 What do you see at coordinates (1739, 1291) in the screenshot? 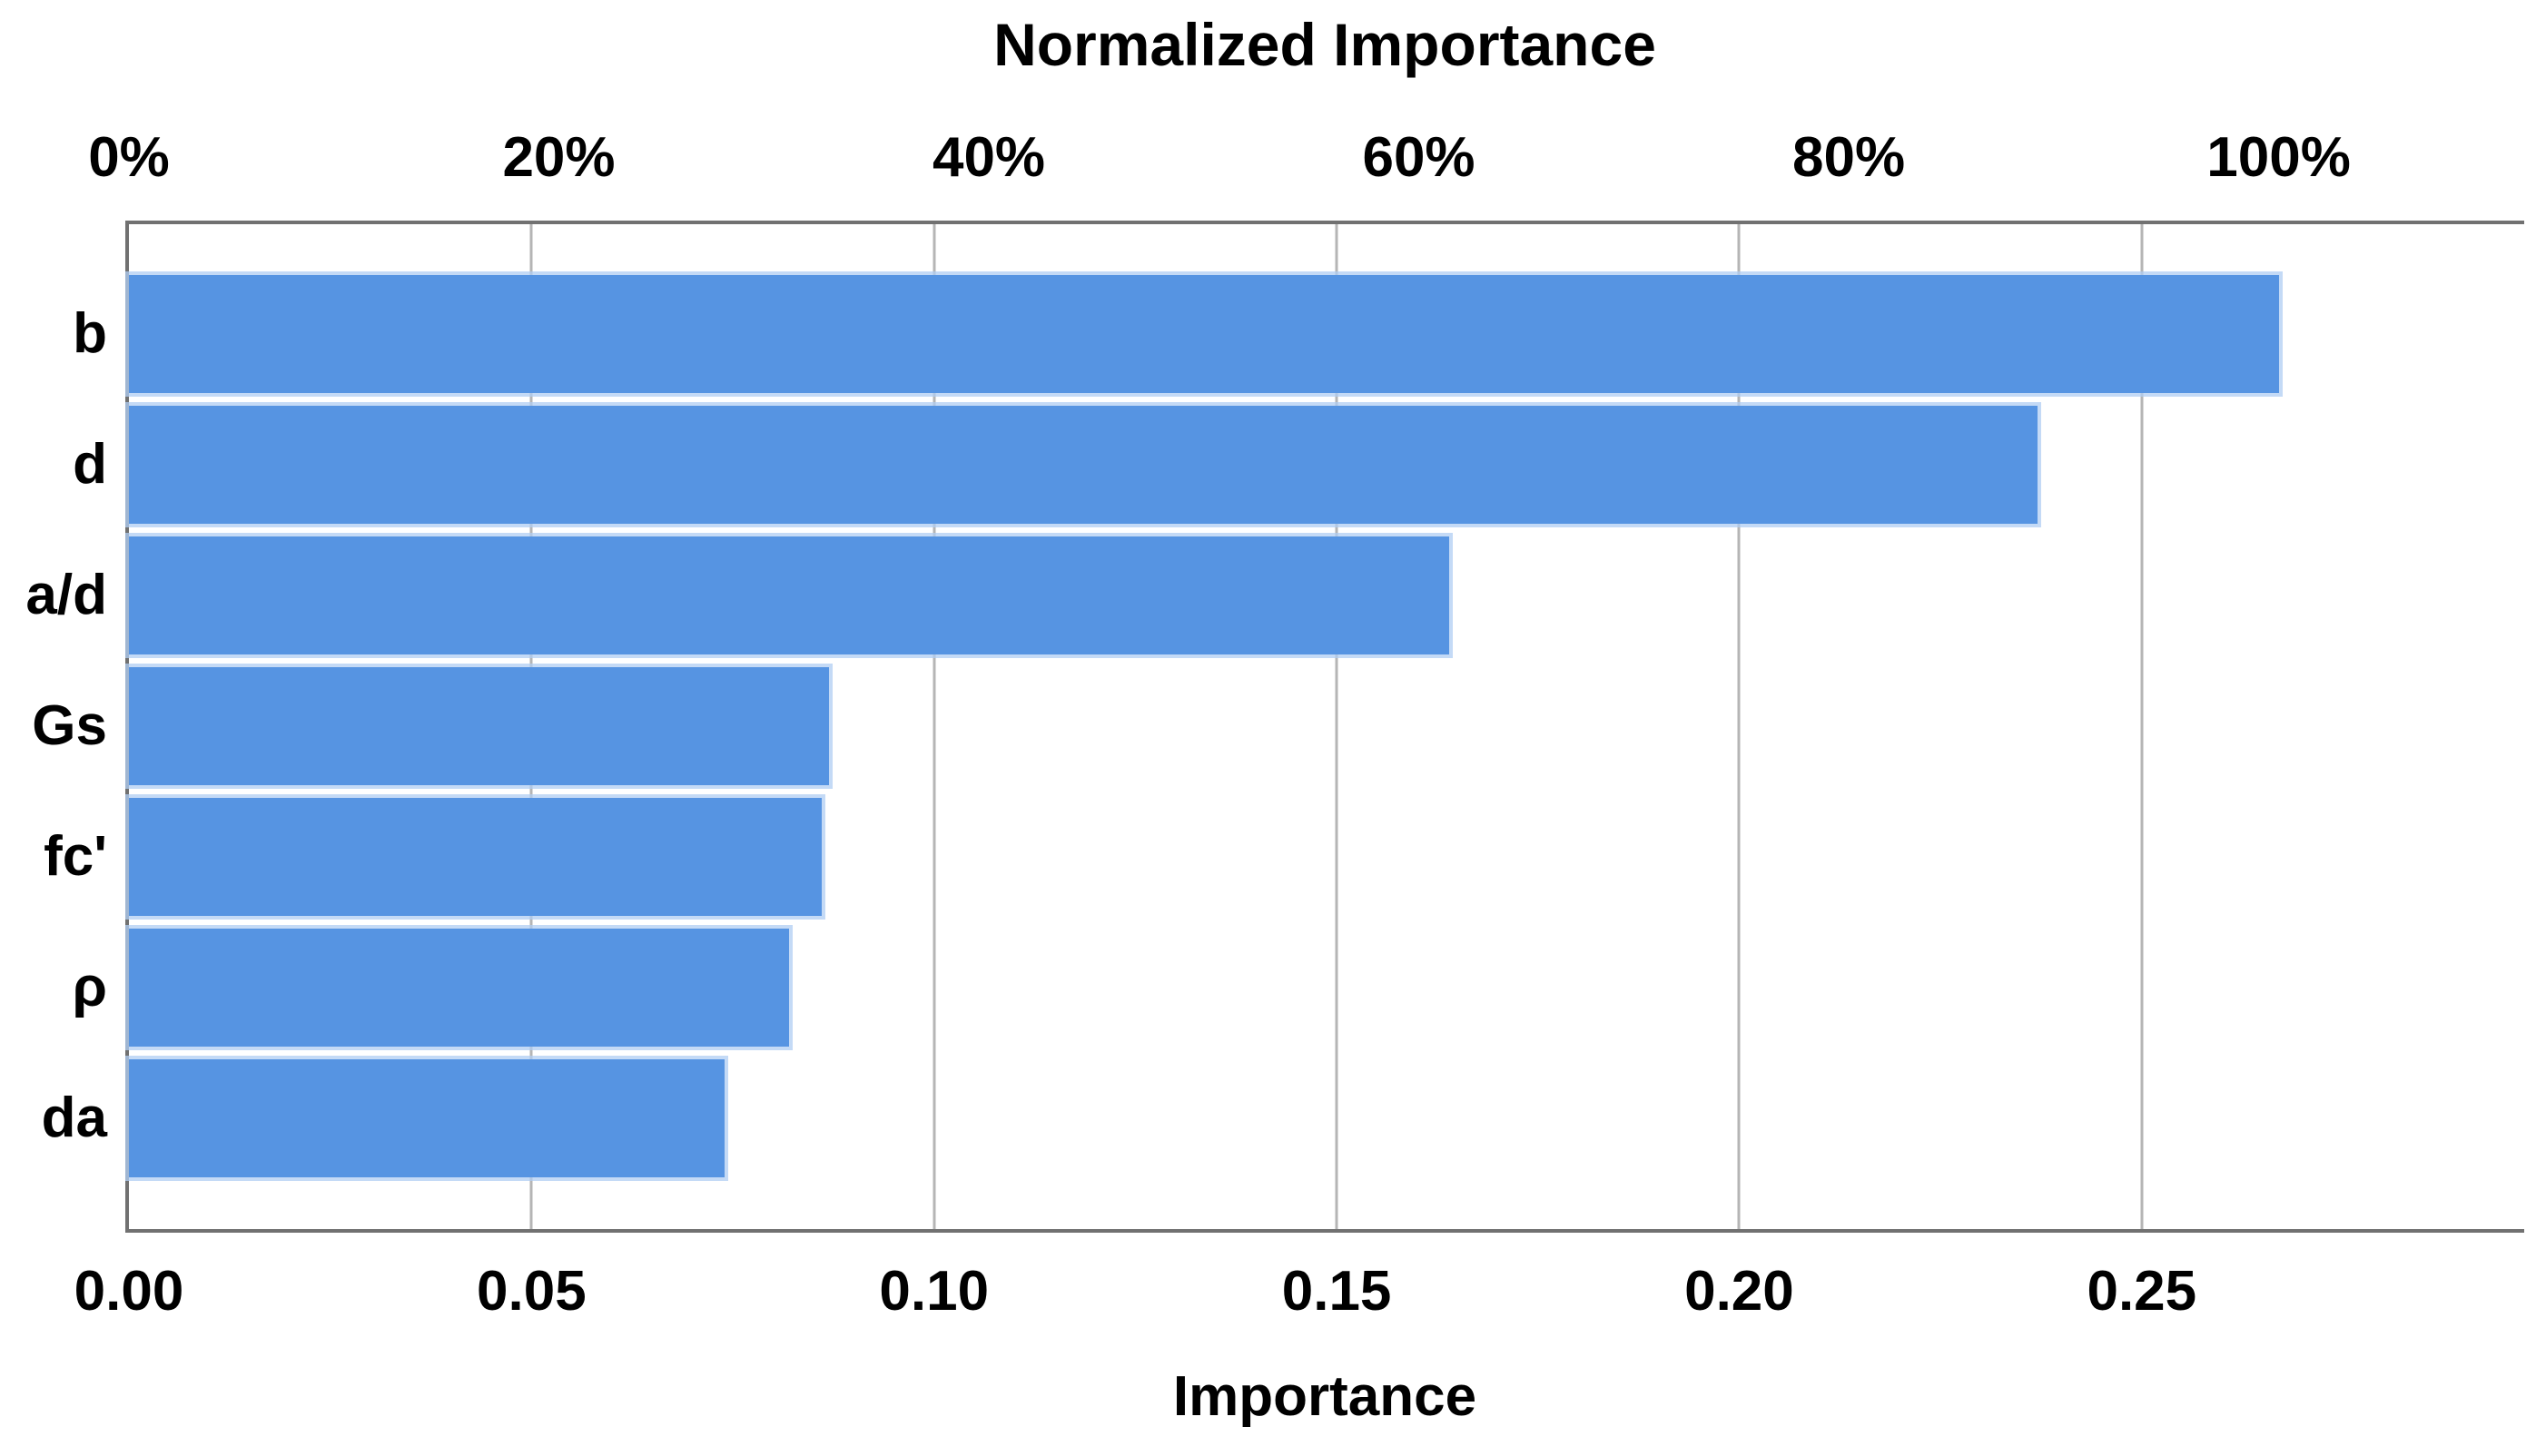
I see `bottom-tick-label-0.20: 0.20` at bounding box center [1739, 1291].